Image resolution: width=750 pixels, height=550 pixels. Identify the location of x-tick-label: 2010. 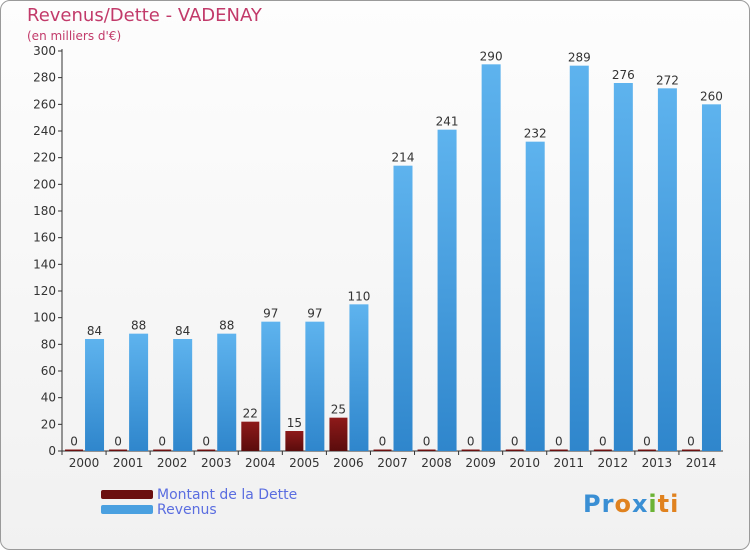
(524, 463).